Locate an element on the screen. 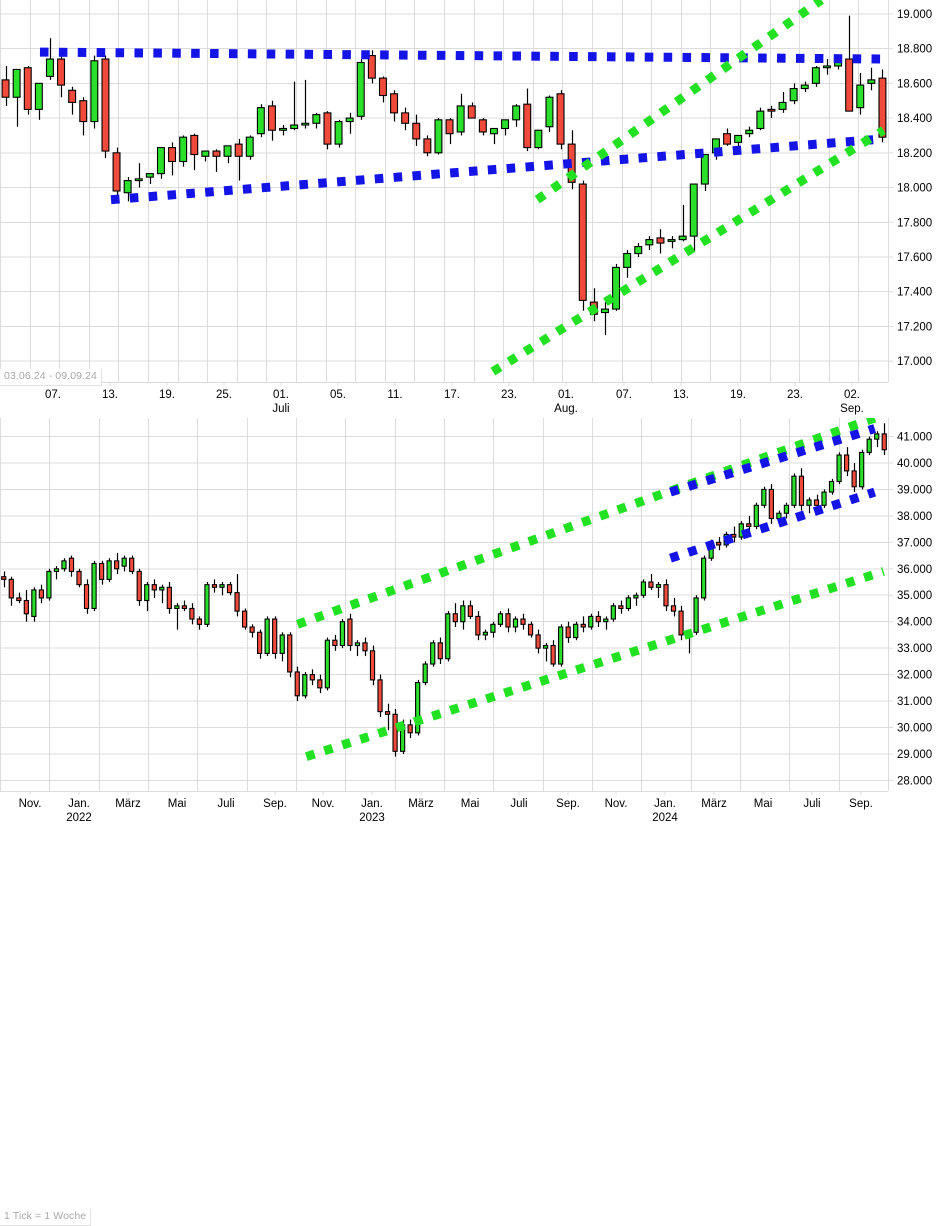 This screenshot has height=1226, width=943. x-axis-tick-label: 17. is located at coordinates (452, 395).